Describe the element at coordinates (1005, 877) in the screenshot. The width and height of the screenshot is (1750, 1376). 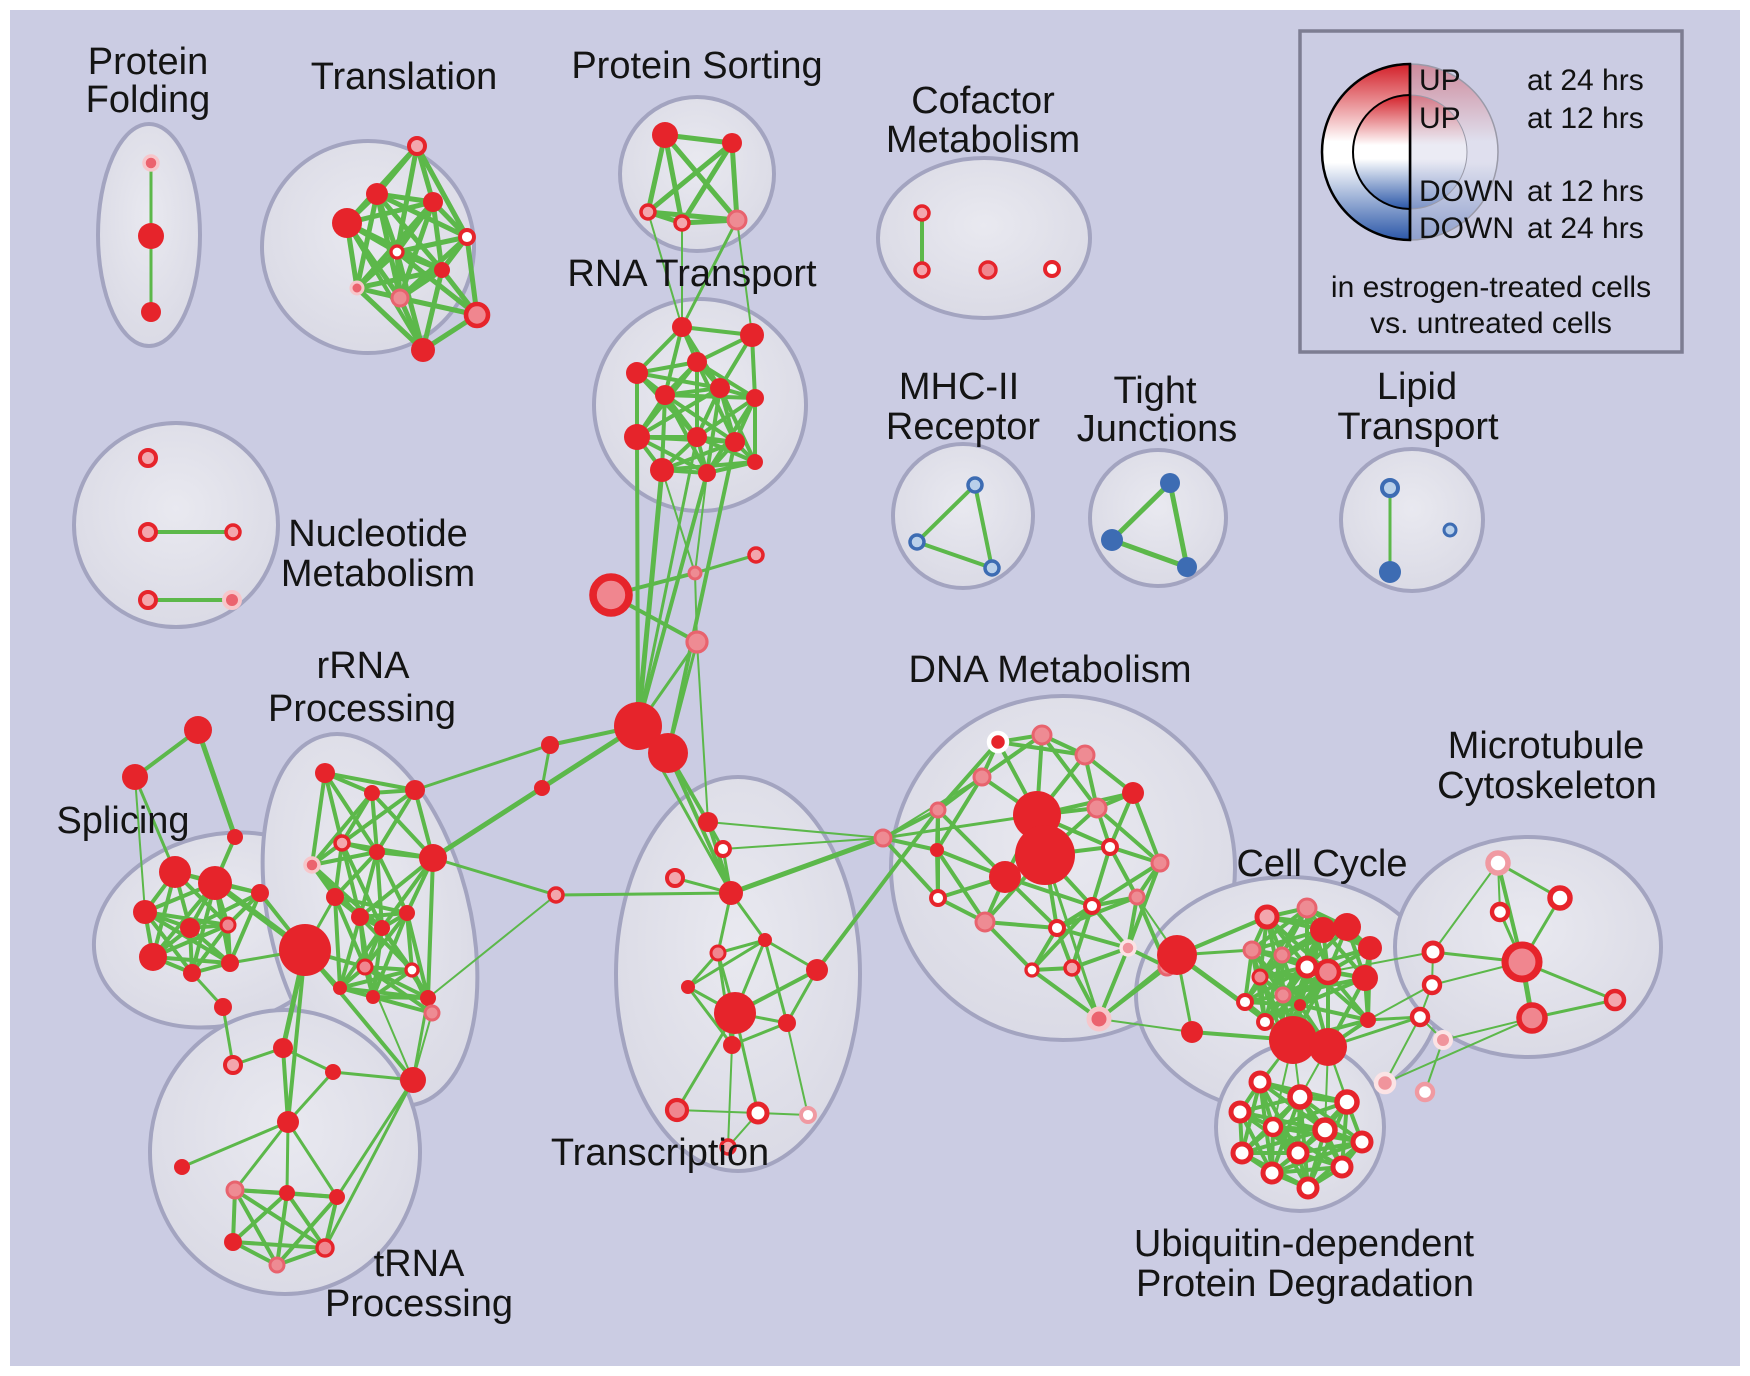
I see `network-node-d11` at that location.